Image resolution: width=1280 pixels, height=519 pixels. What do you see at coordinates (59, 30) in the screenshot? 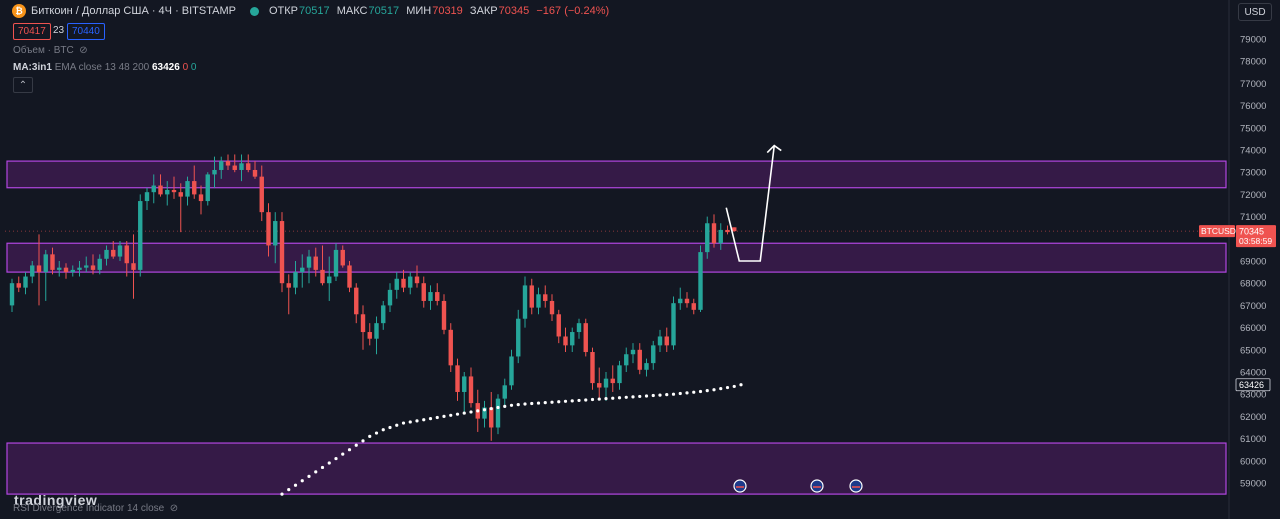
I see `spread-value: 23` at bounding box center [59, 30].